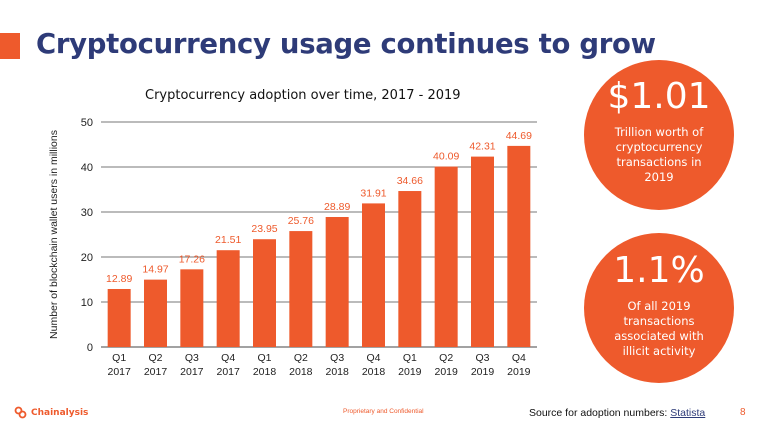  What do you see at coordinates (87, 123) in the screenshot?
I see `y-tick-label: 50` at bounding box center [87, 123].